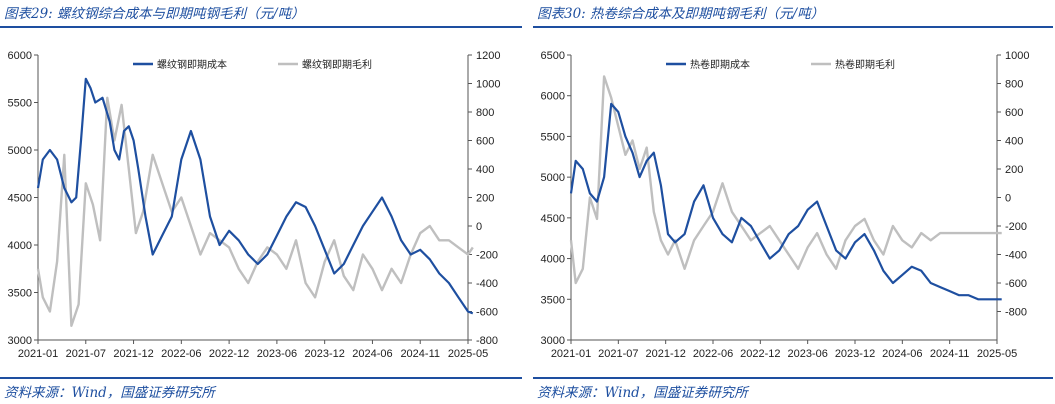  I want to click on y-right-tick-label: 1200, so click(488, 56).